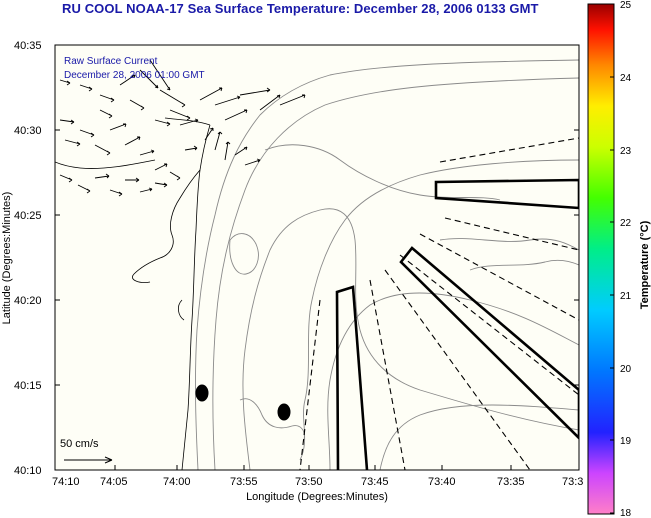  Describe the element at coordinates (489, 343) in the screenshot. I see `glider-box-diagonal` at that location.